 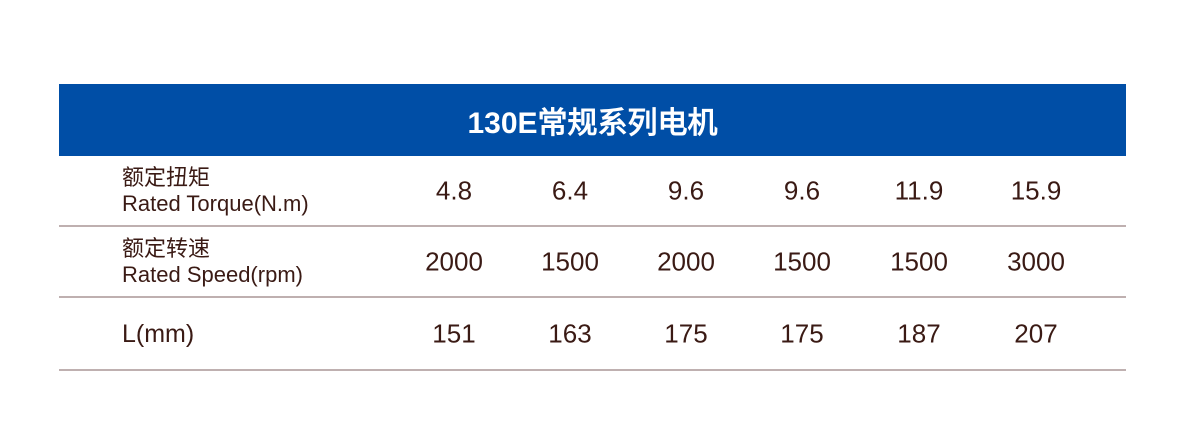 I want to click on cell: 187, so click(x=919, y=333).